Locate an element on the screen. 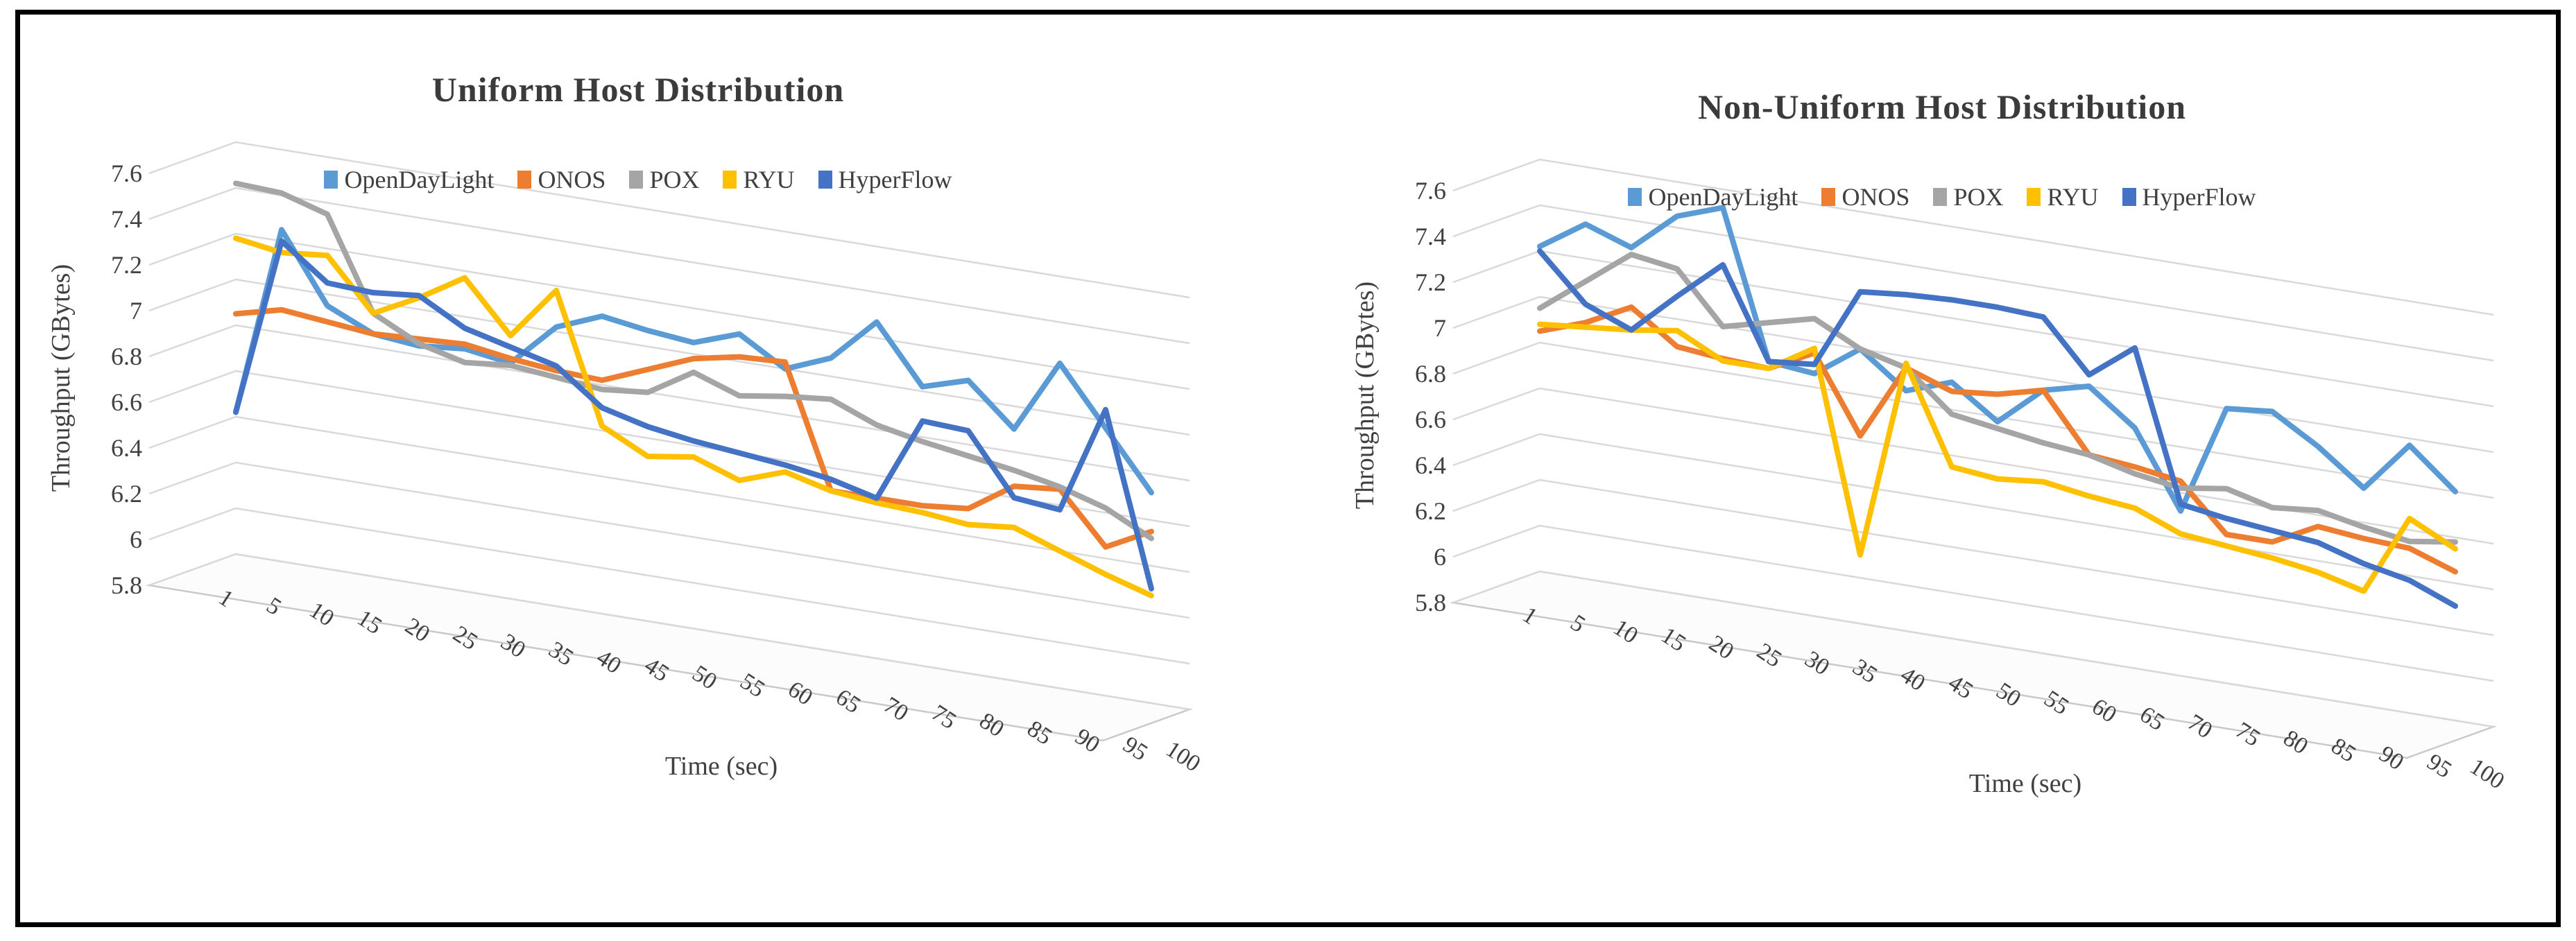  legend-non-uniform: OpenDayLight ONOS POX RYU HyperFlow is located at coordinates (1942, 197).